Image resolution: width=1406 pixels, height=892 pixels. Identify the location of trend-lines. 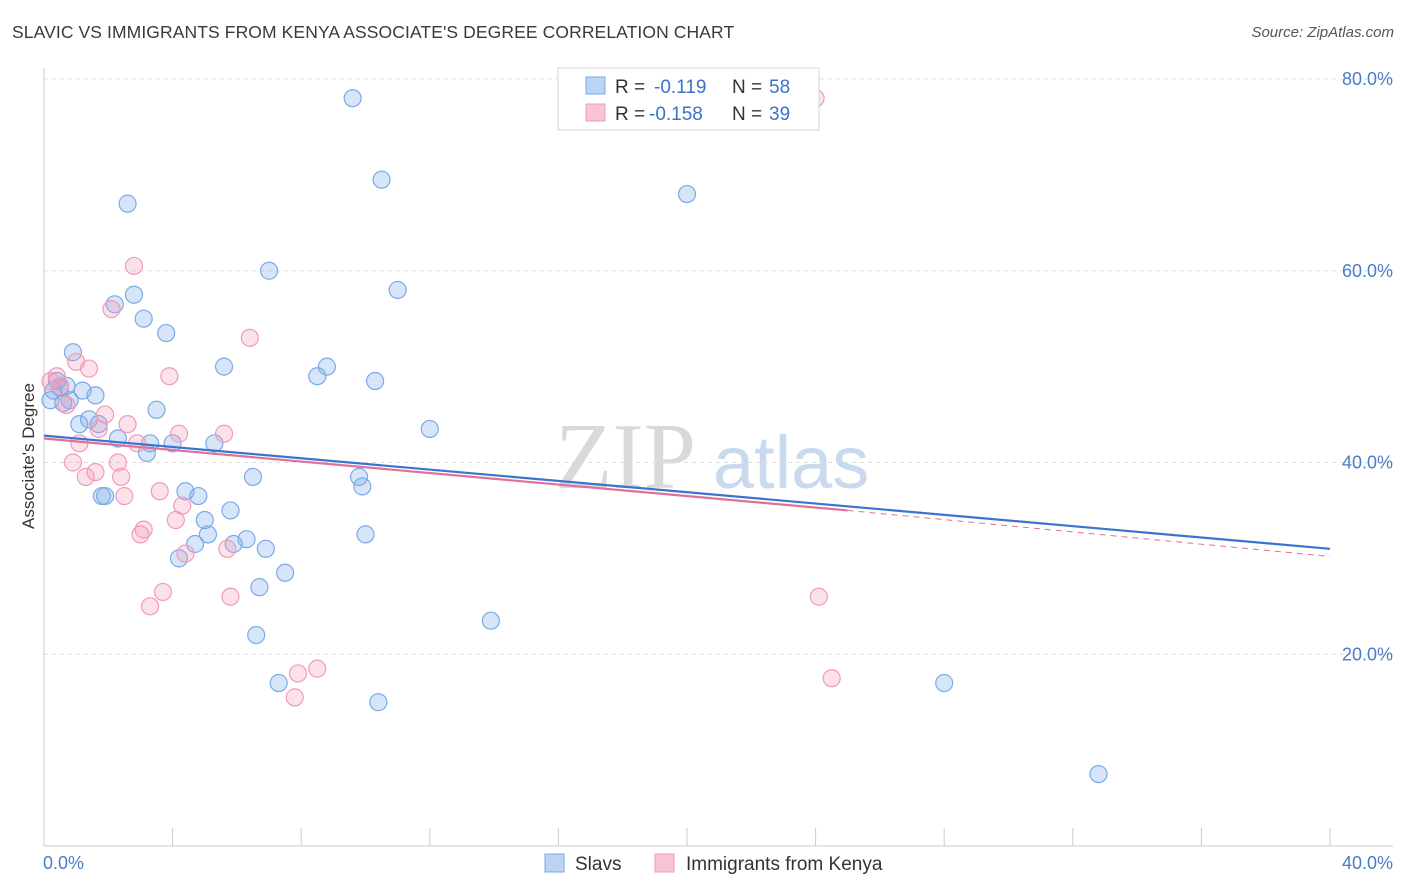
(687, 495).